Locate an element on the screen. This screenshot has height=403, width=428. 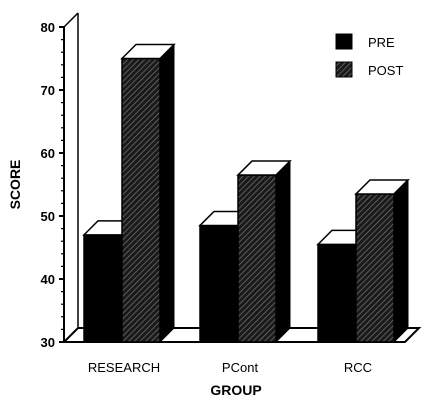
y-tick-label: 40 is located at coordinates (48, 279).